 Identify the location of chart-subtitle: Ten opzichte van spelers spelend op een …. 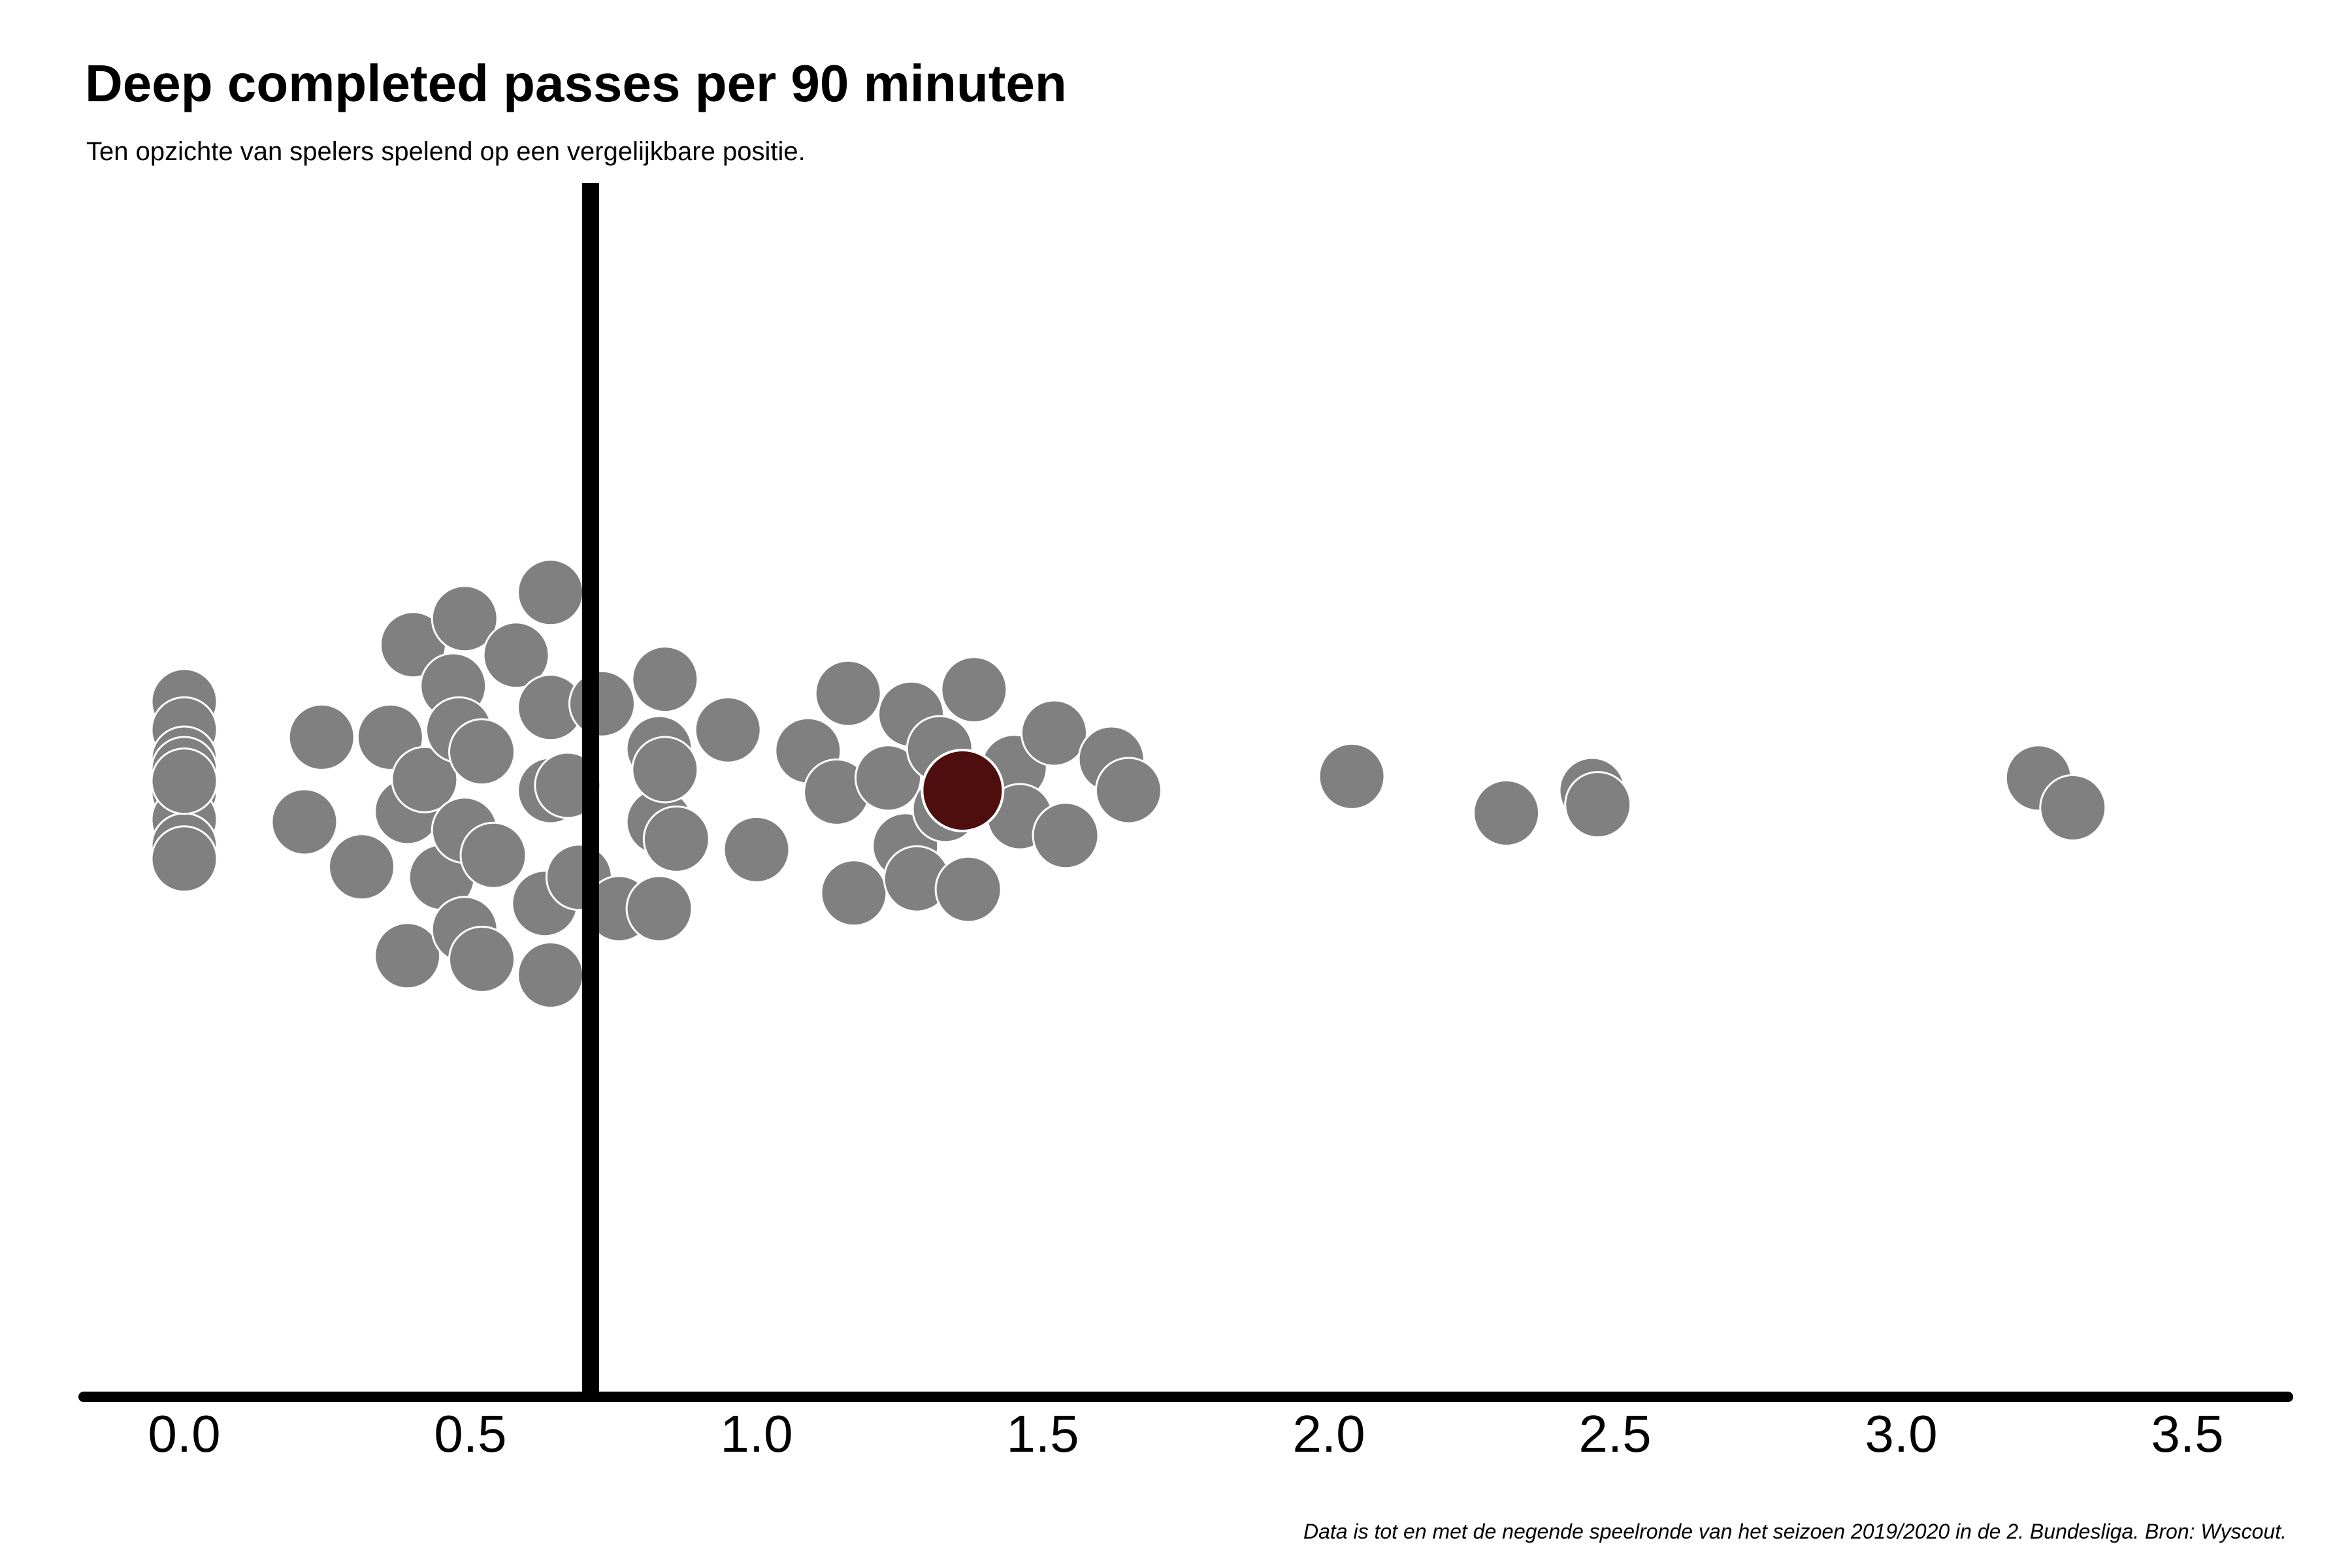
(446, 151).